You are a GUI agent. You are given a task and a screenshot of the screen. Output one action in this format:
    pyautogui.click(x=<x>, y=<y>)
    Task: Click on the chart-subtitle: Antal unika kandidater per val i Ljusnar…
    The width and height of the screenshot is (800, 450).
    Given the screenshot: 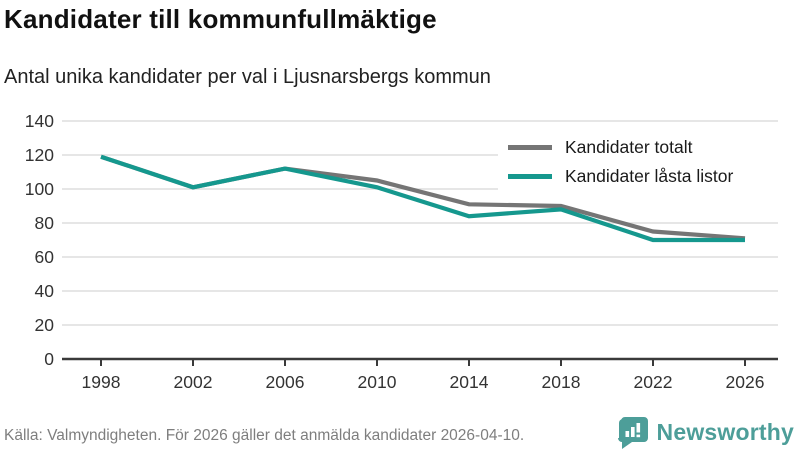 What is the action you would take?
    pyautogui.click(x=247, y=77)
    